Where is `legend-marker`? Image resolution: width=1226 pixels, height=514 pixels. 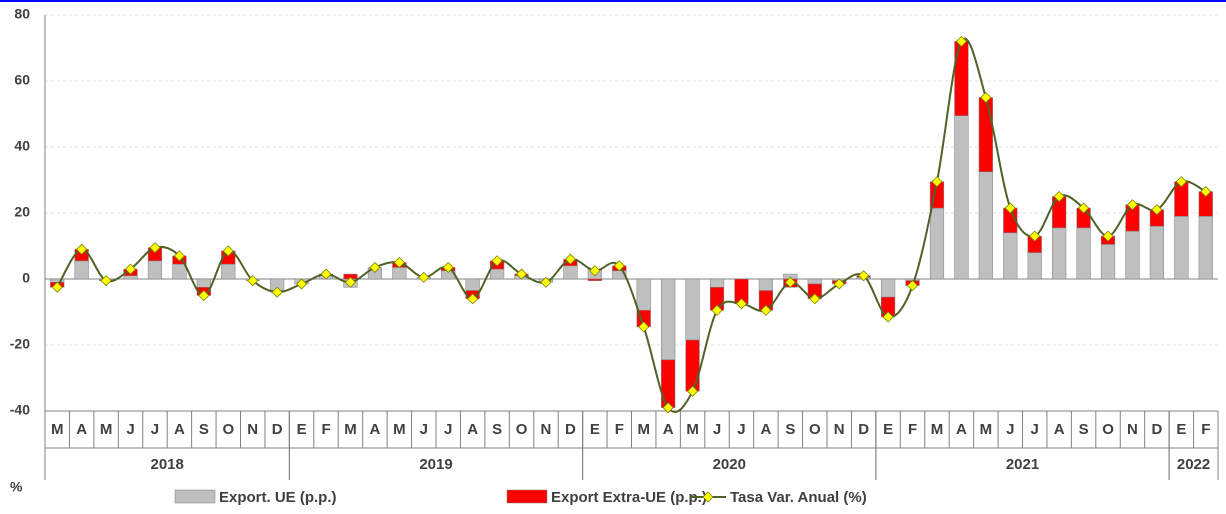 legend-marker is located at coordinates (708, 497).